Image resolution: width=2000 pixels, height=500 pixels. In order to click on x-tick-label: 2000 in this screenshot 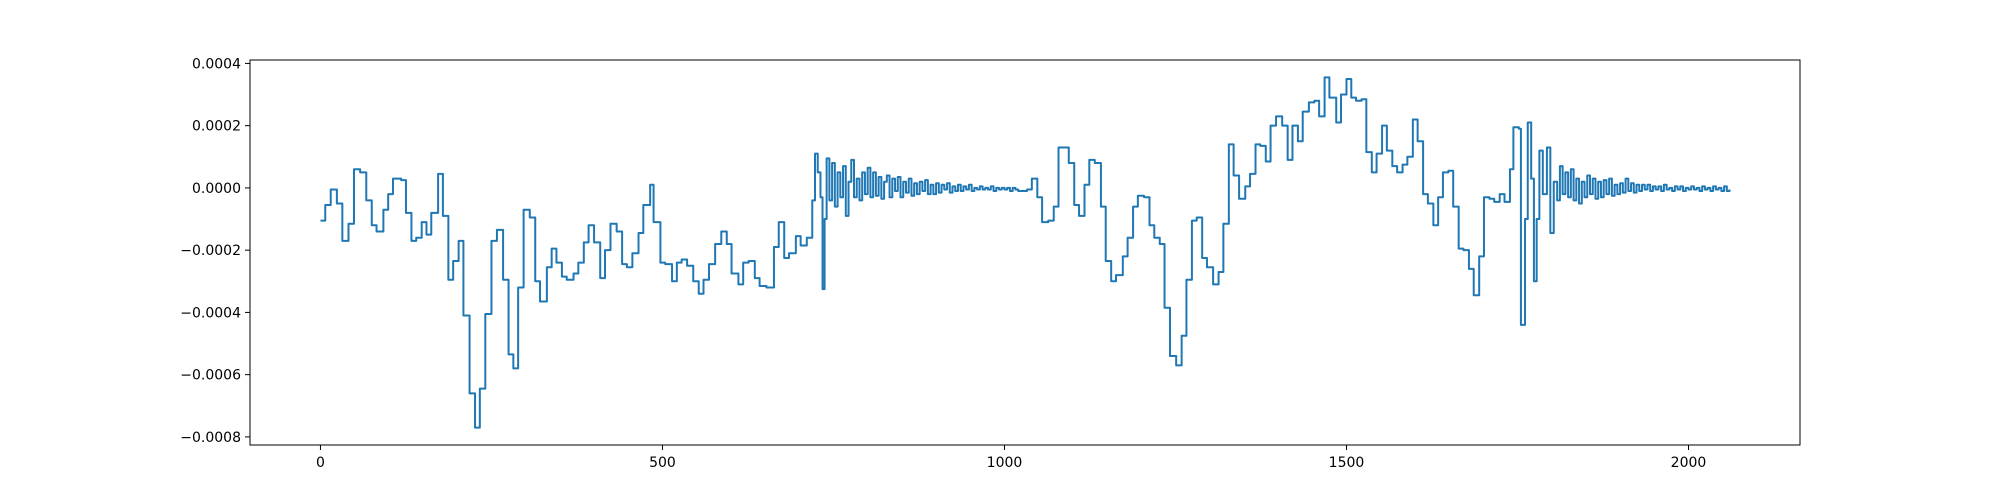, I will do `click(1689, 463)`.